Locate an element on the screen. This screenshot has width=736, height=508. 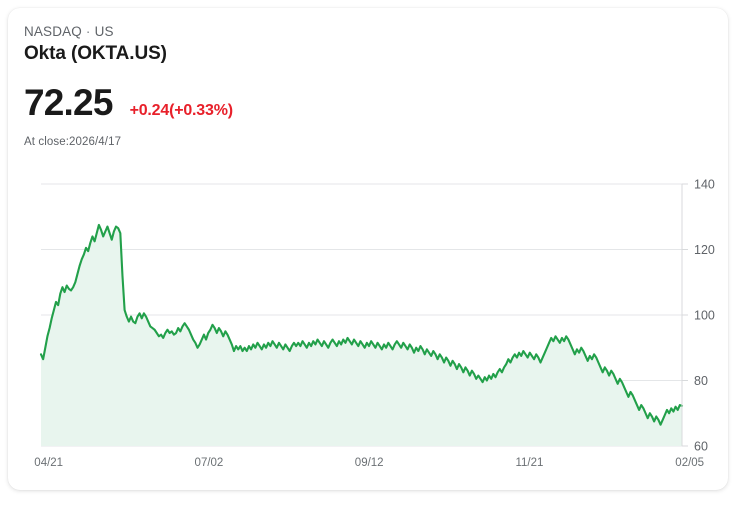
page-title: Okta (OKTA.US) is located at coordinates (95, 53).